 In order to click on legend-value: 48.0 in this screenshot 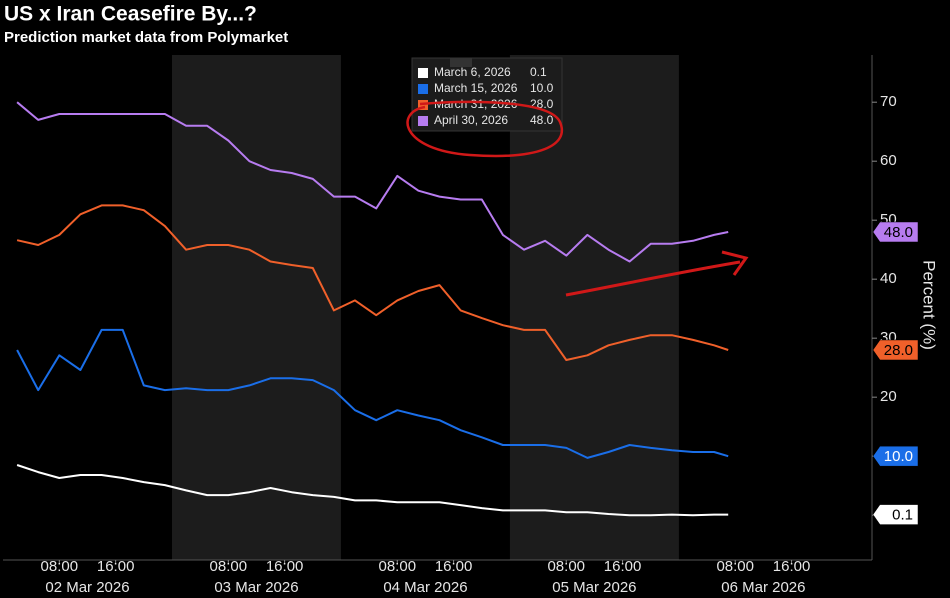, I will do `click(542, 120)`.